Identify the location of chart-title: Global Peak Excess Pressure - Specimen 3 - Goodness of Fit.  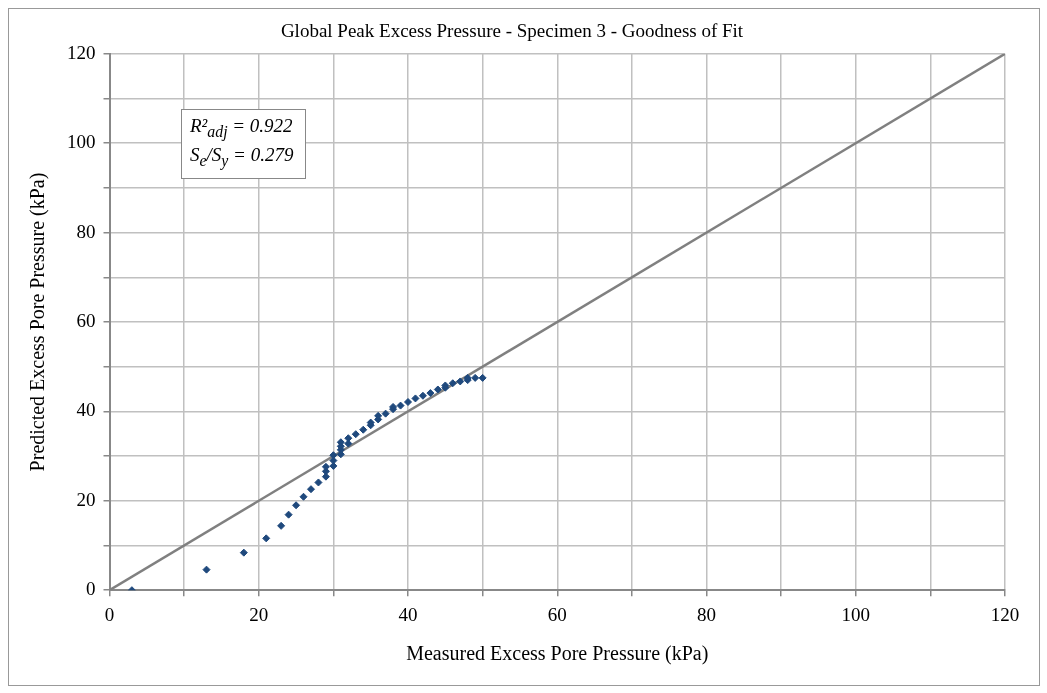
(512, 31).